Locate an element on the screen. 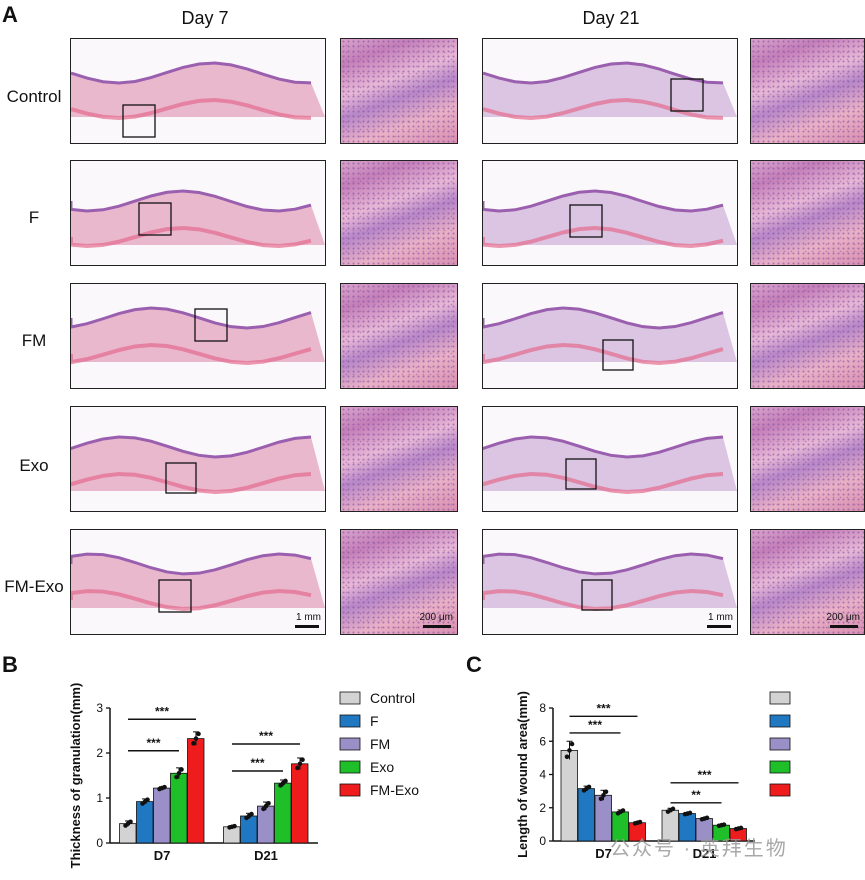  y-axis-label: Thickness of granulation(mm) is located at coordinates (75, 776).